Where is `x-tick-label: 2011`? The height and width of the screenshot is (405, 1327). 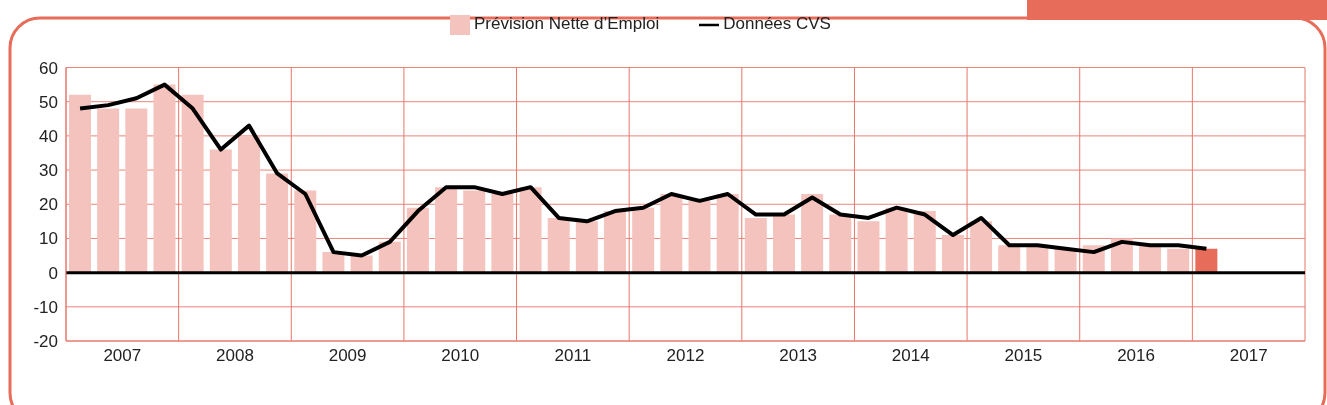 x-tick-label: 2011 is located at coordinates (573, 356).